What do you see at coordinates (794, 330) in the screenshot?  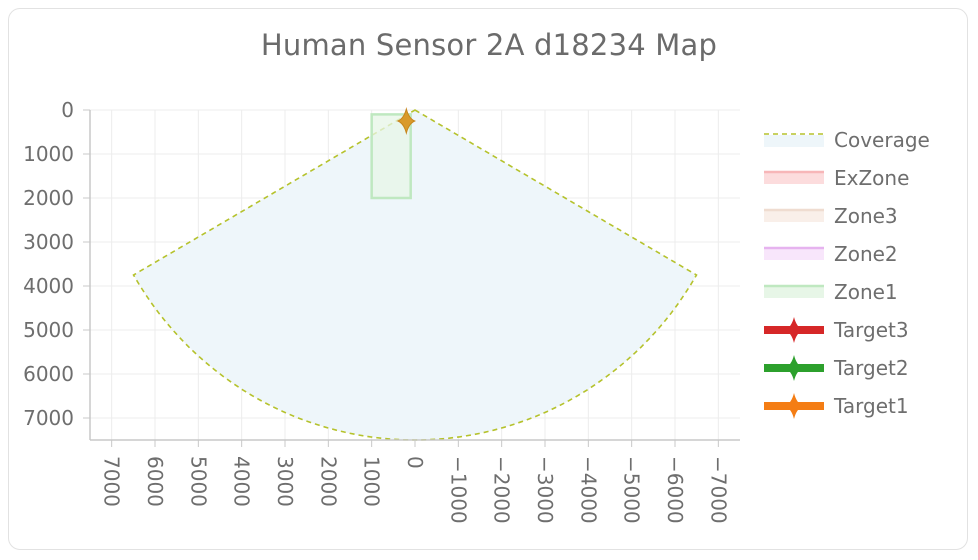 I see `legend-marker-target3` at bounding box center [794, 330].